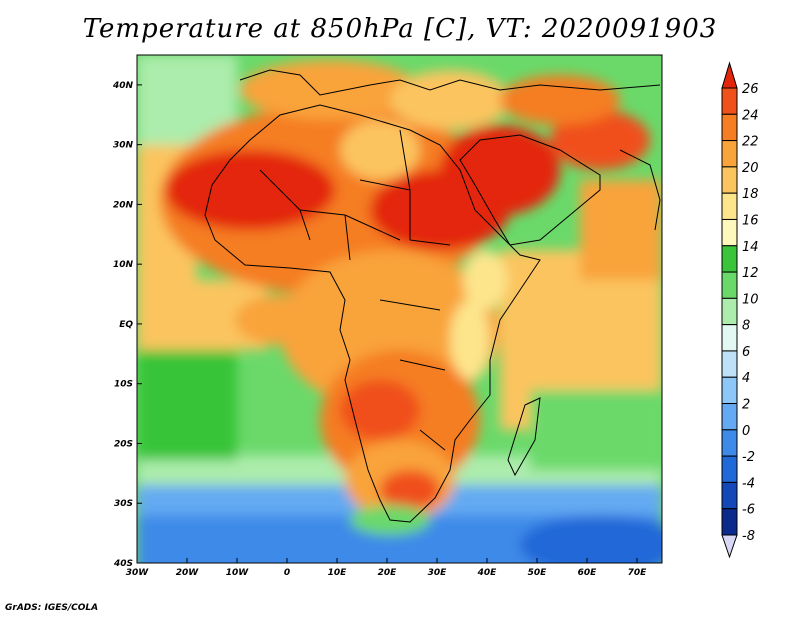 The width and height of the screenshot is (800, 618). I want to click on lon-tick-label: 10E, so click(338, 573).